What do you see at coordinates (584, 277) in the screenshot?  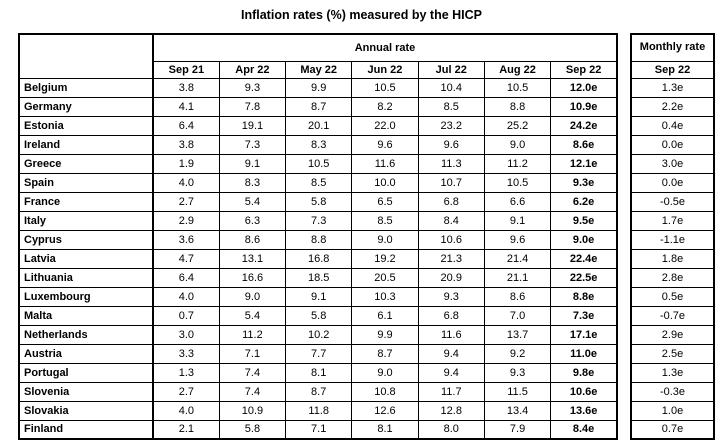 I see `annual-rate-value: 22.5e` at bounding box center [584, 277].